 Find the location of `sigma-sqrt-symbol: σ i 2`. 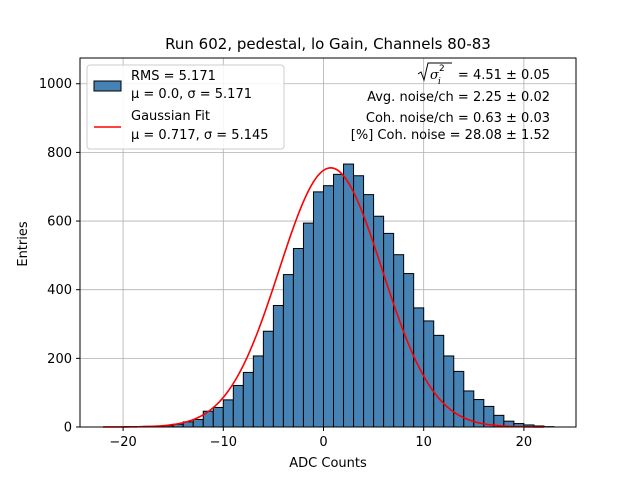

sigma-sqrt-symbol: σ i 2 is located at coordinates (434, 74).